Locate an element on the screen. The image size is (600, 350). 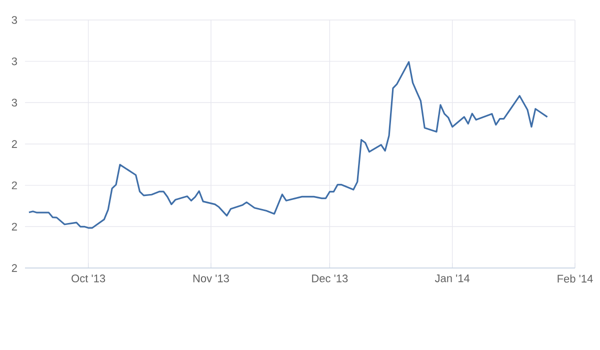
x-tick-label: Jan '14 is located at coordinates (452, 278).